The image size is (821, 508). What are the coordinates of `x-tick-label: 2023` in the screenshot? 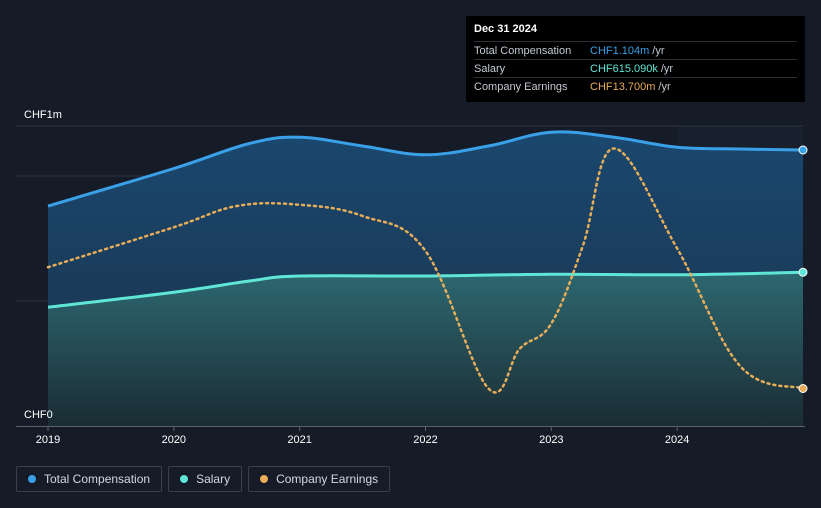 It's located at (551, 440).